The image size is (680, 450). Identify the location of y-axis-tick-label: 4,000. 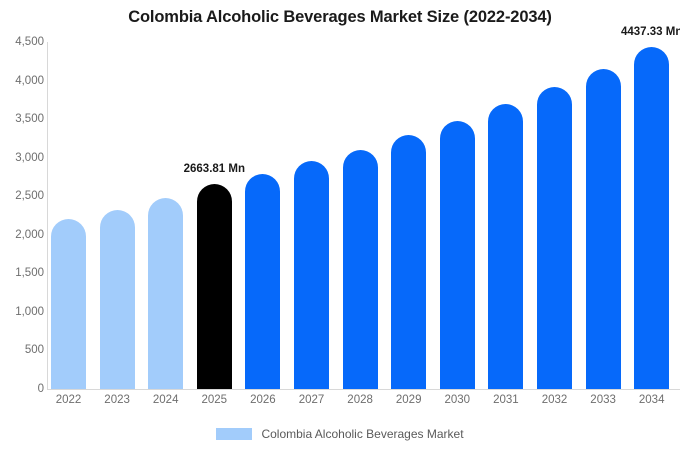
(29, 80).